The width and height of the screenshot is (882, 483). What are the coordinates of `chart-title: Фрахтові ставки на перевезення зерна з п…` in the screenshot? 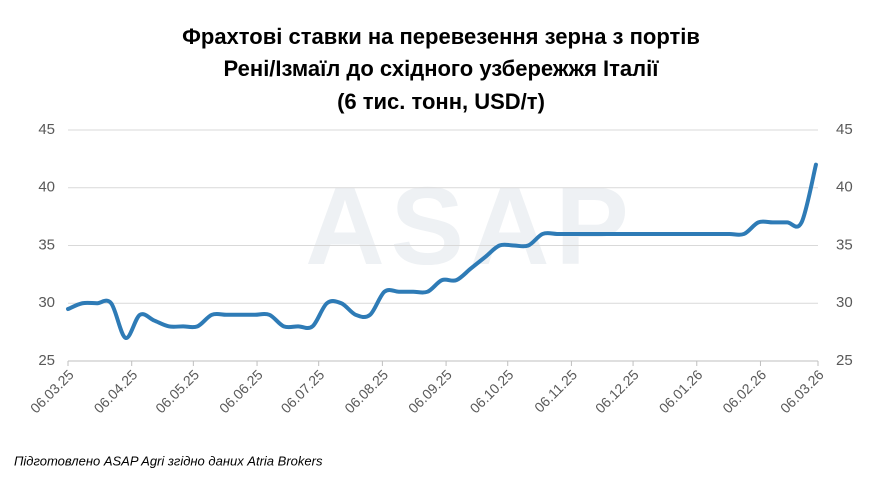 It's located at (441, 36).